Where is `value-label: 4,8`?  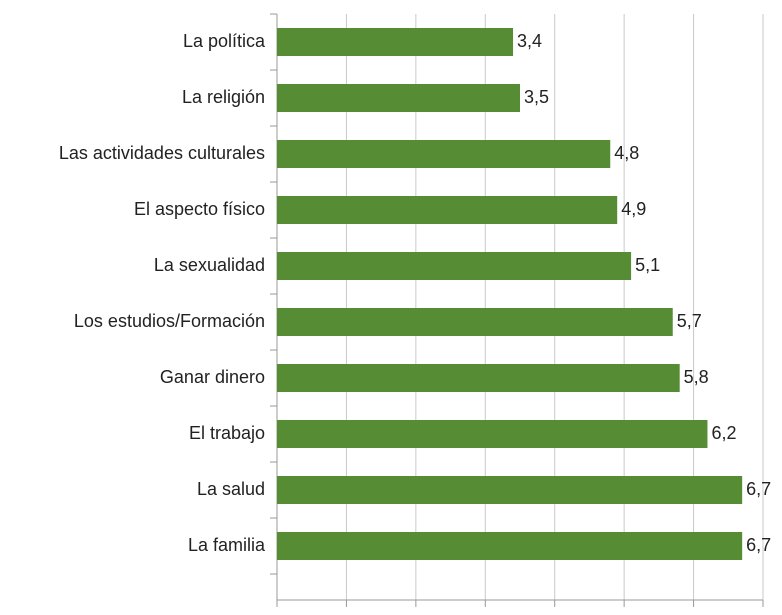
value-label: 4,8 is located at coordinates (626, 153).